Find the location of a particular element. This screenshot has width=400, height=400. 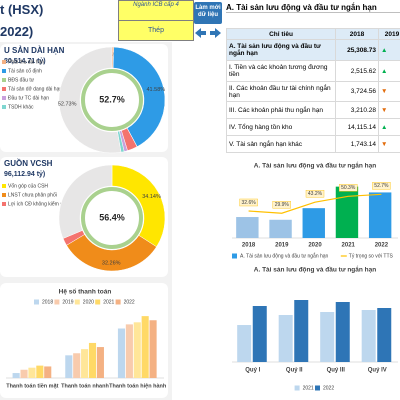

legend-label: Vốn góp của CSH is located at coordinates (28, 185).